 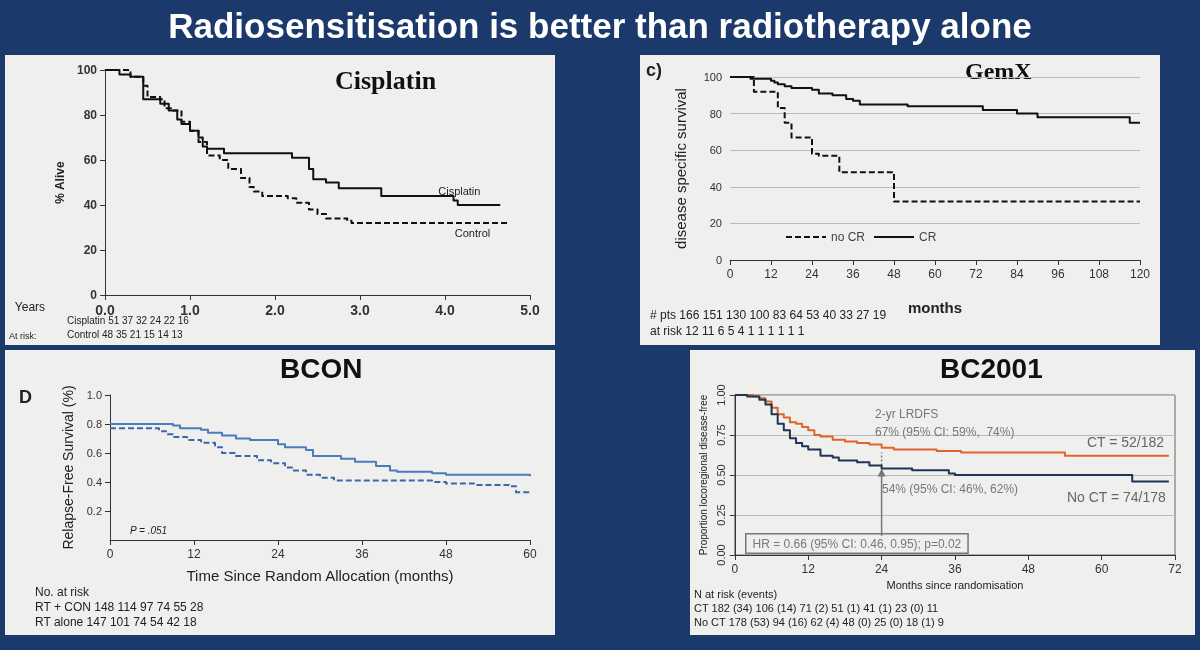 What do you see at coordinates (116, 622) in the screenshot?
I see `text: RT alone 147 101 74 54 42 18` at bounding box center [116, 622].